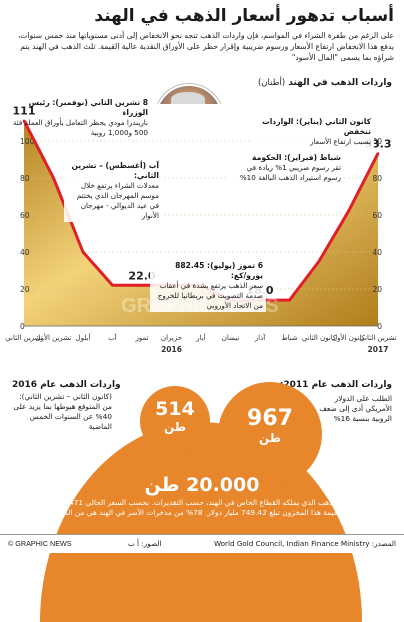 The image size is (404, 622). Describe the element at coordinates (270, 418) in the screenshot. I see `imports-2011-value: 967` at that location.